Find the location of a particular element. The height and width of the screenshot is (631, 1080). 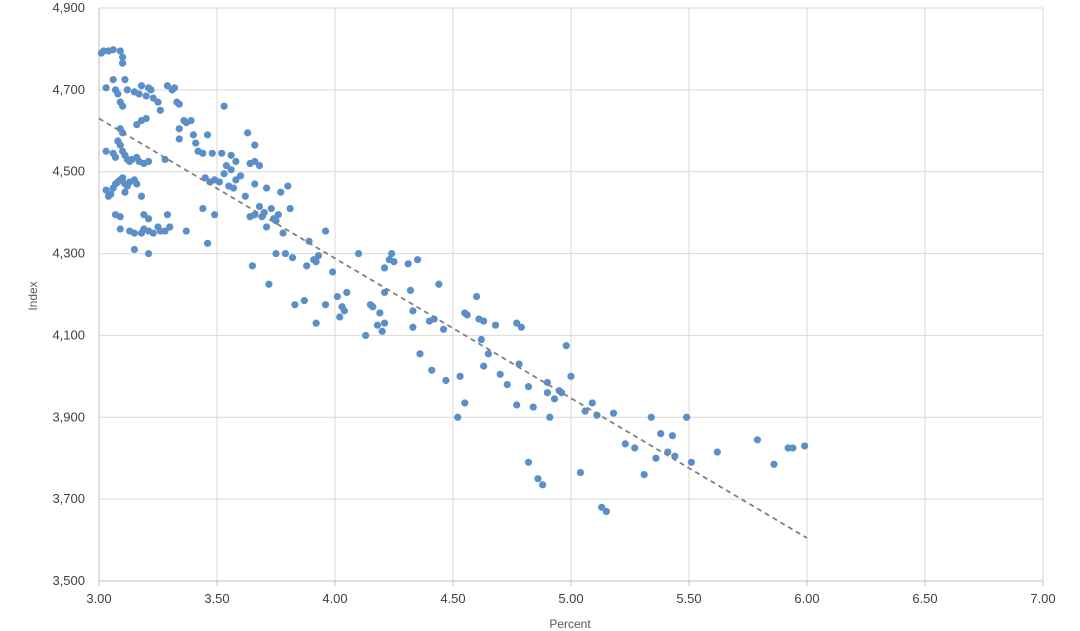

x-tick-label: 3.00 is located at coordinates (98, 598).